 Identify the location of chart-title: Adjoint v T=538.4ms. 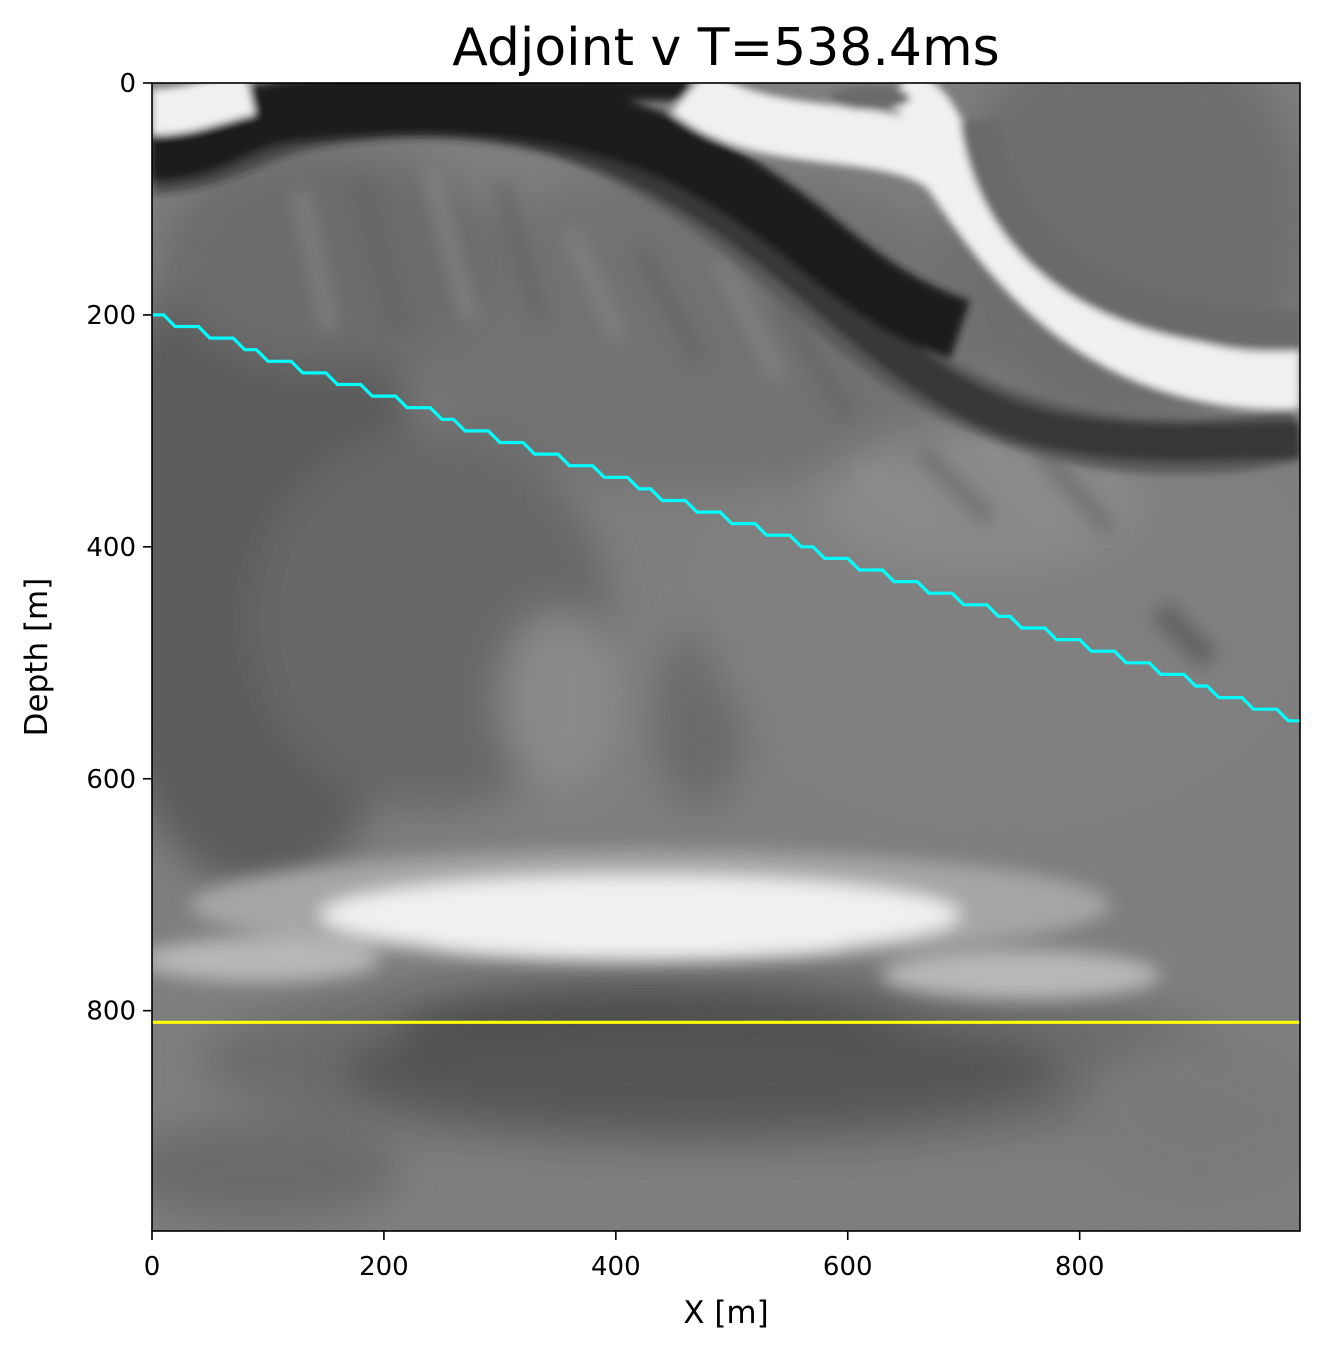
(726, 48).